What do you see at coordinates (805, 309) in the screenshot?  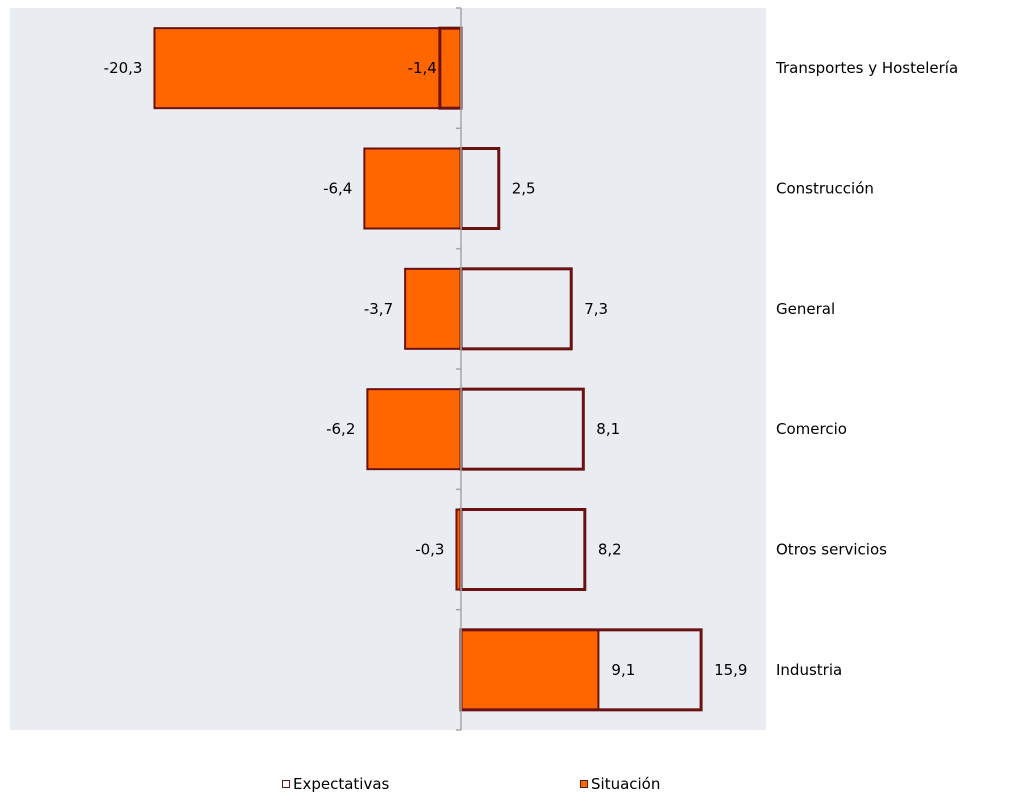 I see `category-label-general: General` at bounding box center [805, 309].